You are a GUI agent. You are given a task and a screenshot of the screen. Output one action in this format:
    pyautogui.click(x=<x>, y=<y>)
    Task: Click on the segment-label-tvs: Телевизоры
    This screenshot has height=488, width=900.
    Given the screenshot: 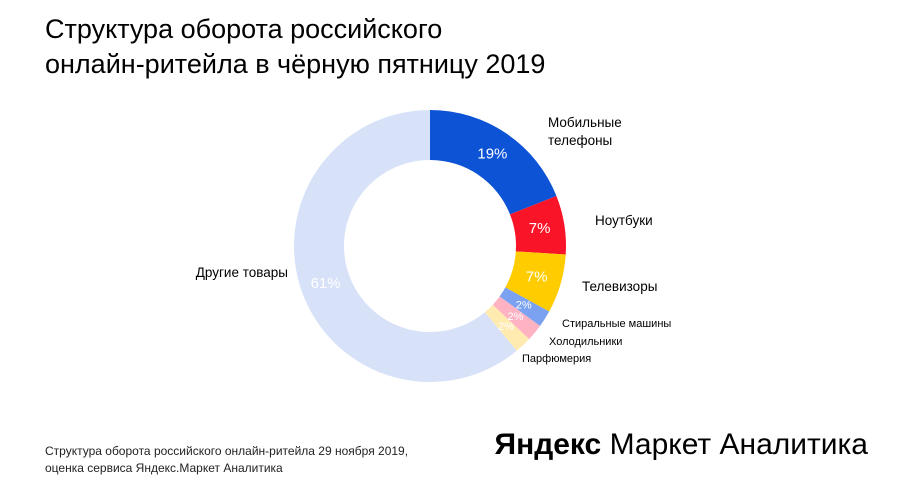 What is the action you would take?
    pyautogui.click(x=620, y=286)
    